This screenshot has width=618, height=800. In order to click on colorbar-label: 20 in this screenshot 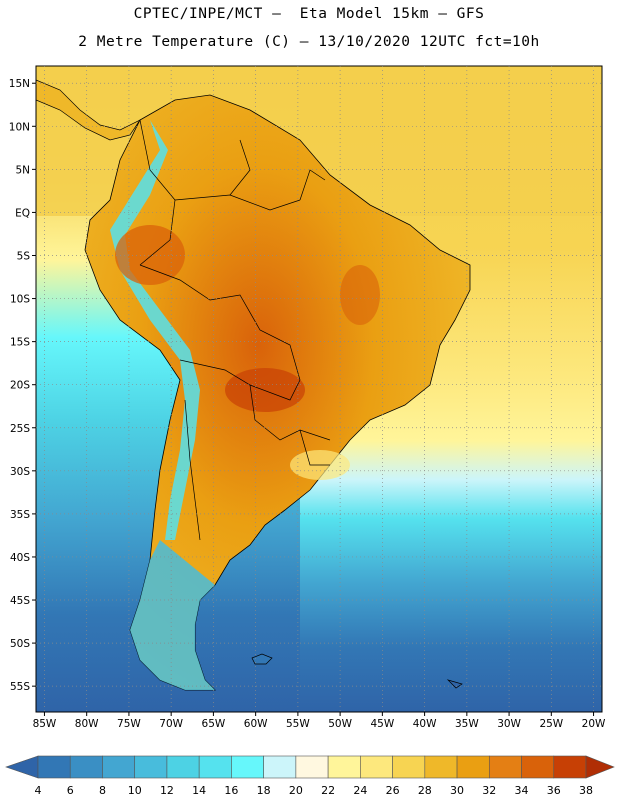, I will do `click(296, 790)`.